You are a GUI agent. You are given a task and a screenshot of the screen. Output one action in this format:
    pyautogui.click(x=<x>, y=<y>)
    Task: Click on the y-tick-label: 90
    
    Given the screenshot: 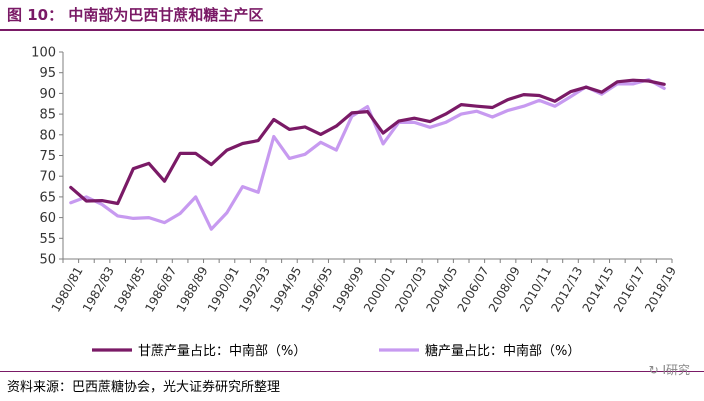 What is the action you would take?
    pyautogui.click(x=47, y=94)
    